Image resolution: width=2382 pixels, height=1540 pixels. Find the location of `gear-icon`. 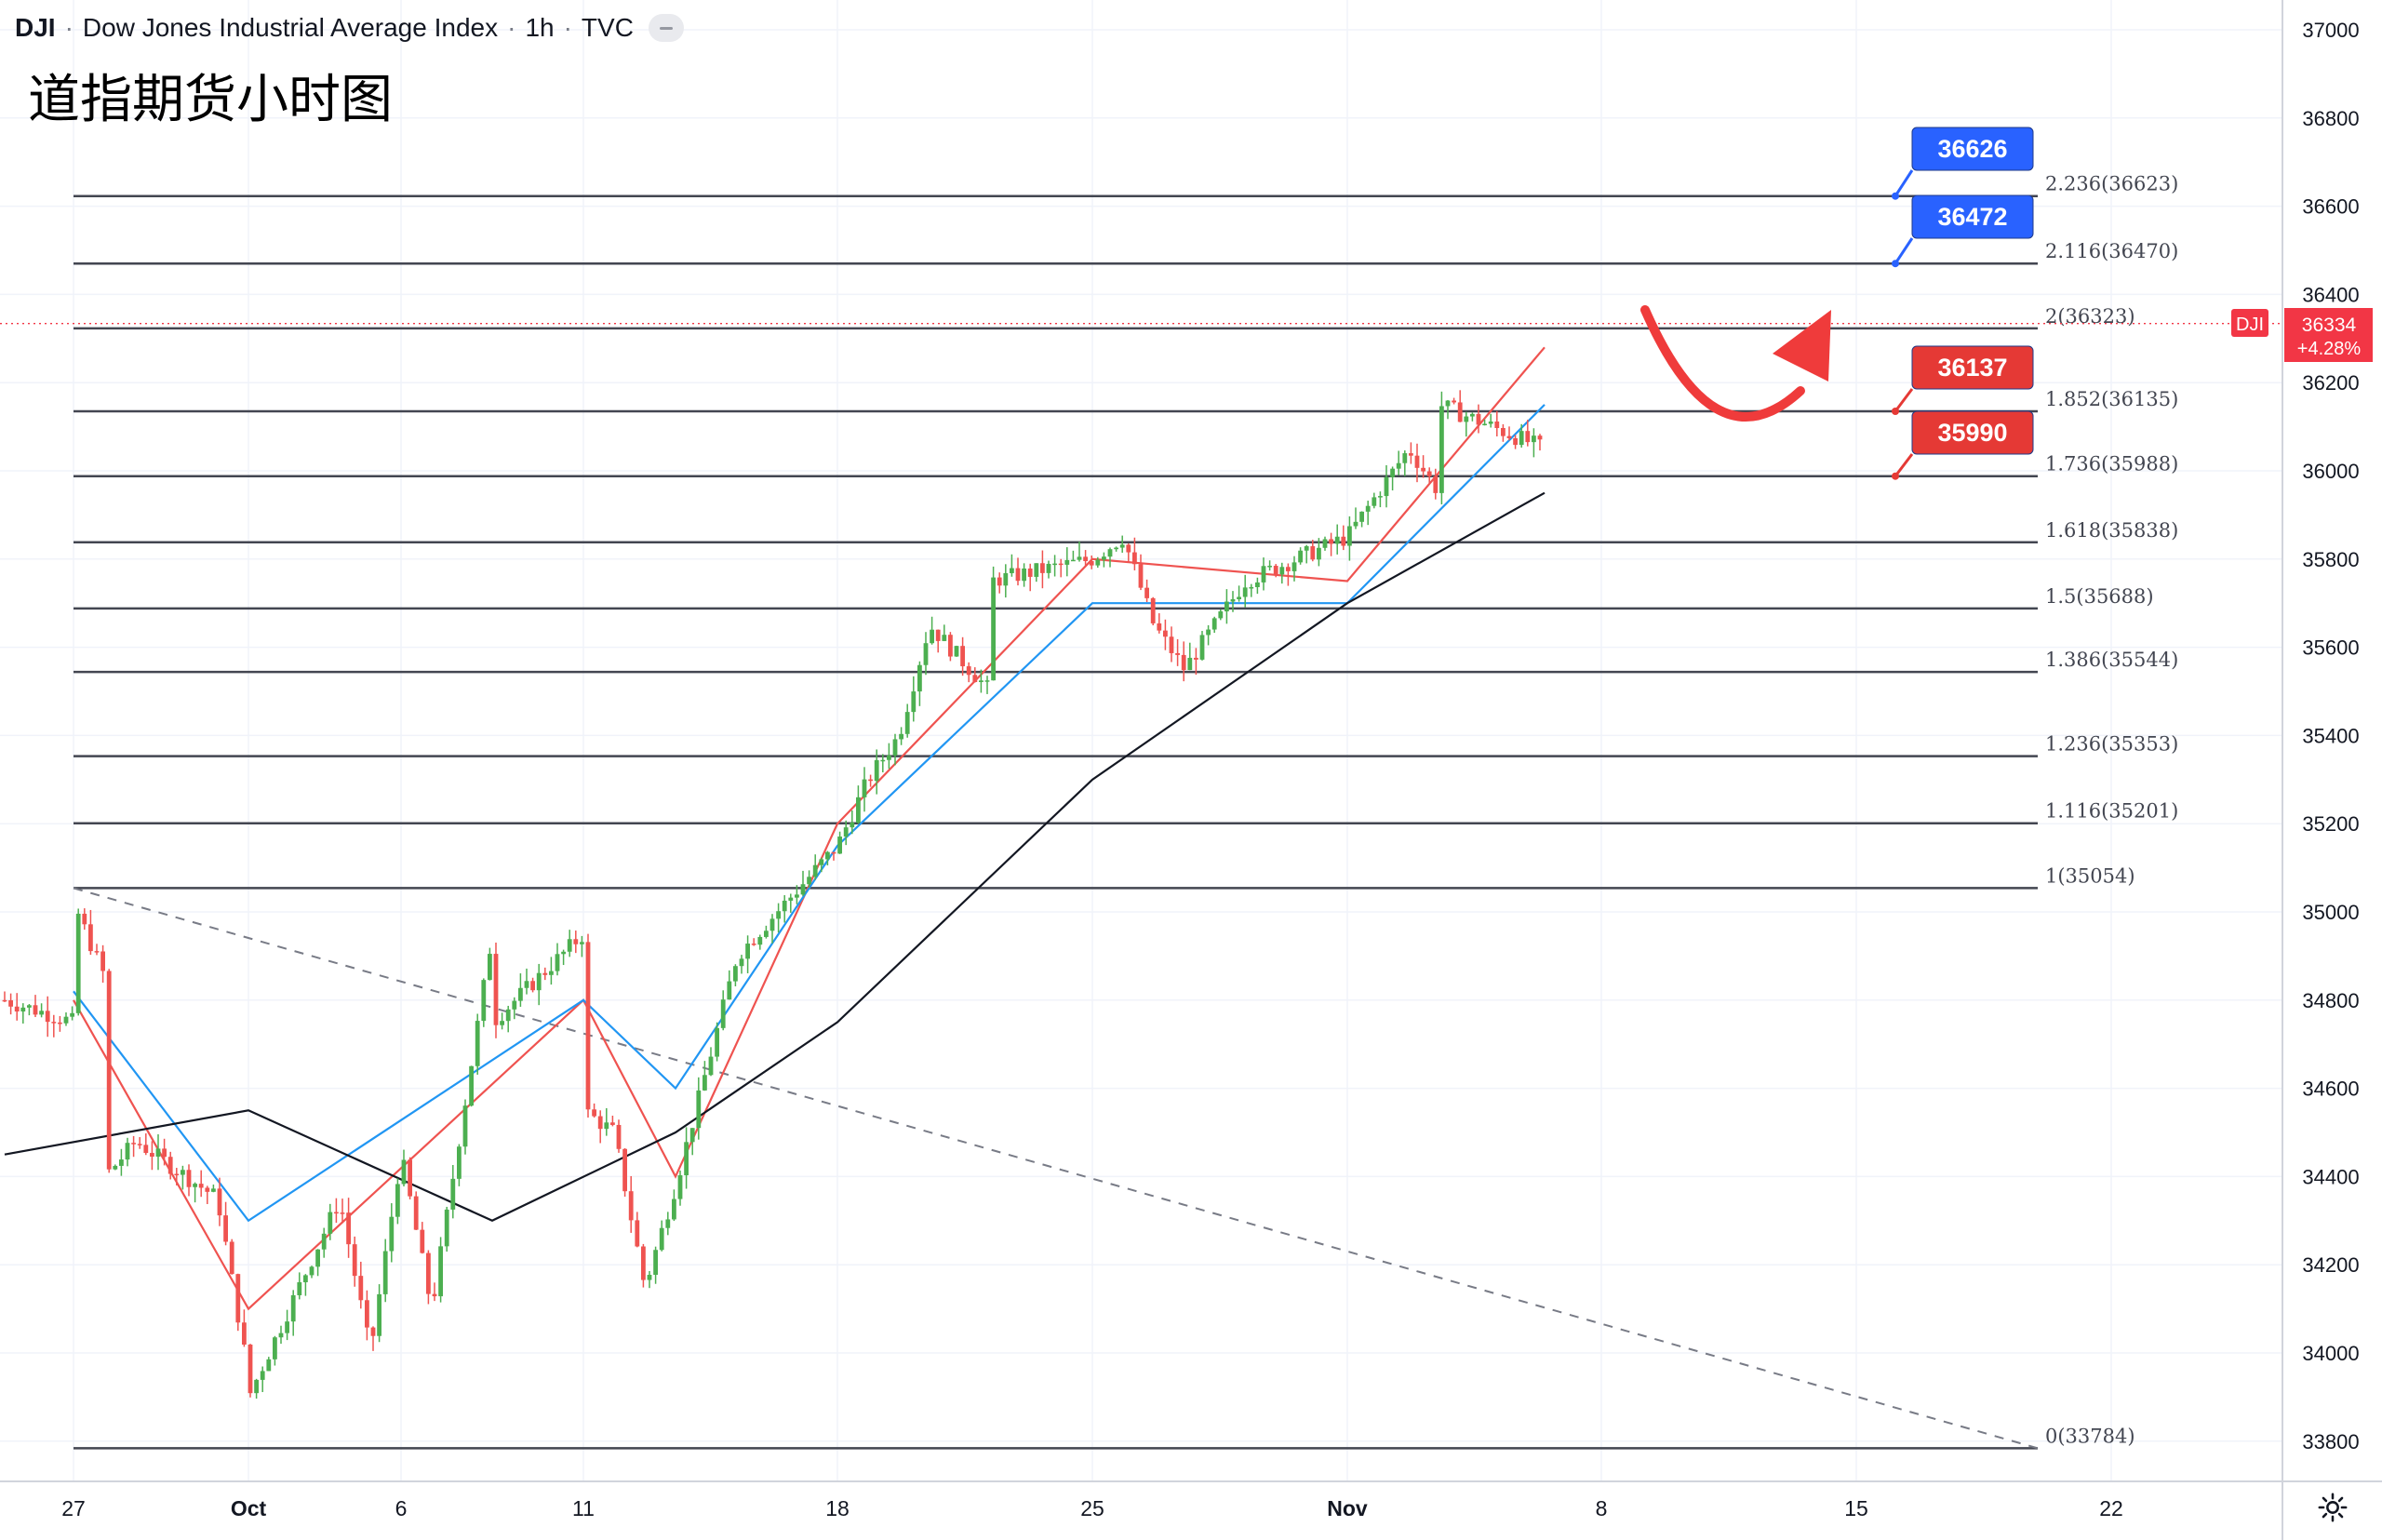

gear-icon is located at coordinates (2333, 1507).